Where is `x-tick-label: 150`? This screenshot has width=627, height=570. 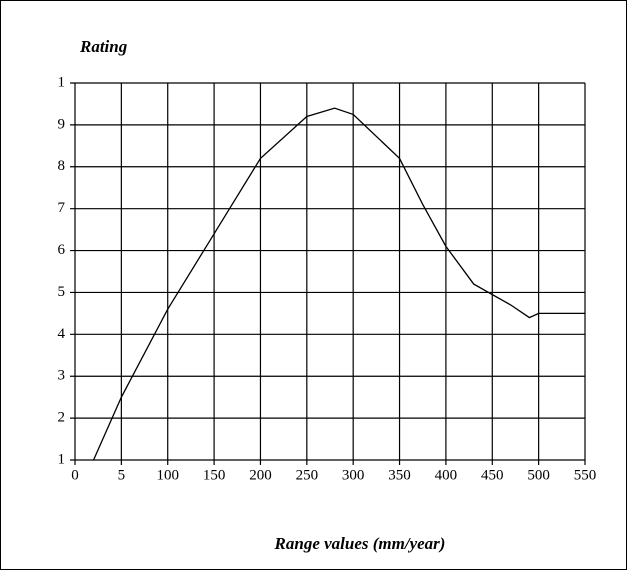 x-tick-label: 150 is located at coordinates (214, 475).